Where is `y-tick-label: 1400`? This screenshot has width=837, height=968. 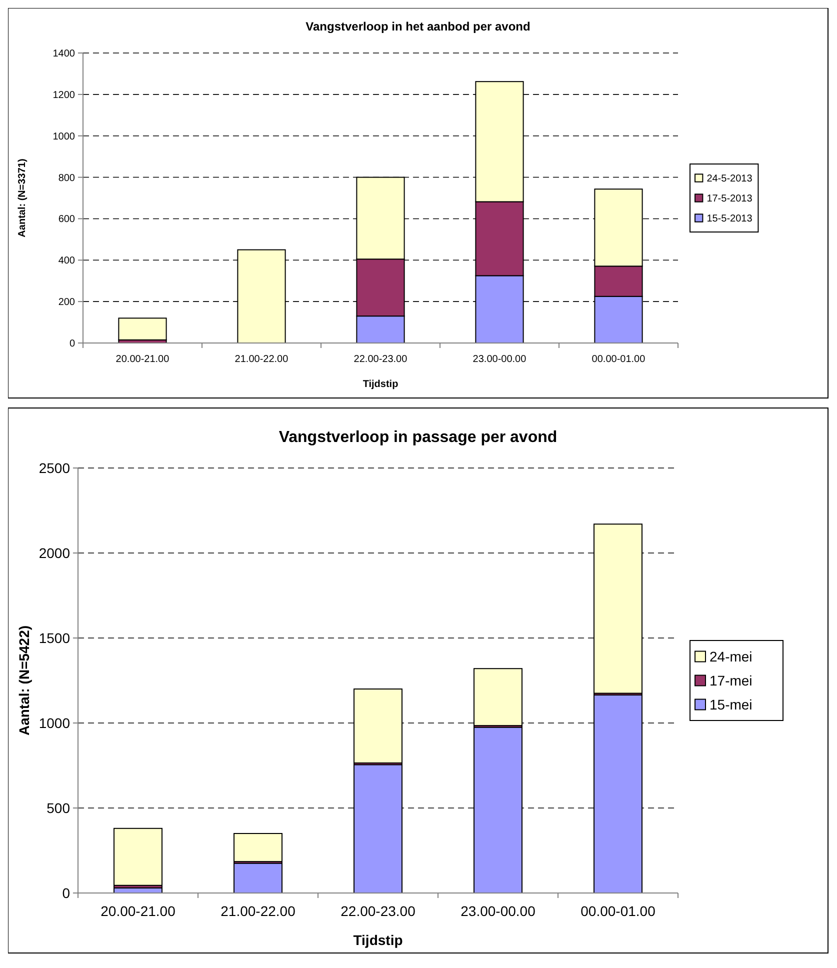 y-tick-label: 1400 is located at coordinates (64, 54).